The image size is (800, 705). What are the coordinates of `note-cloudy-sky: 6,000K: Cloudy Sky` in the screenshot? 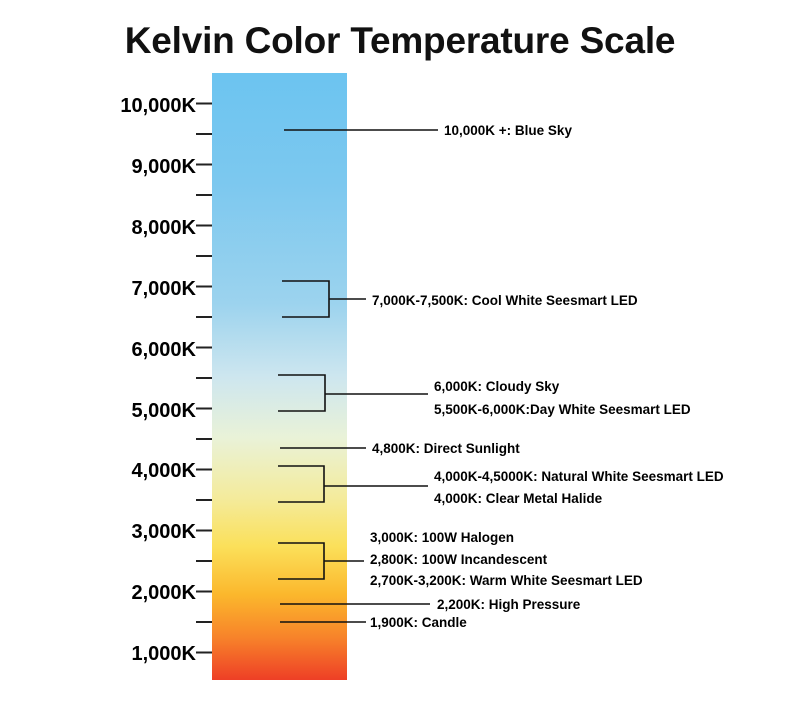 It's located at (497, 386).